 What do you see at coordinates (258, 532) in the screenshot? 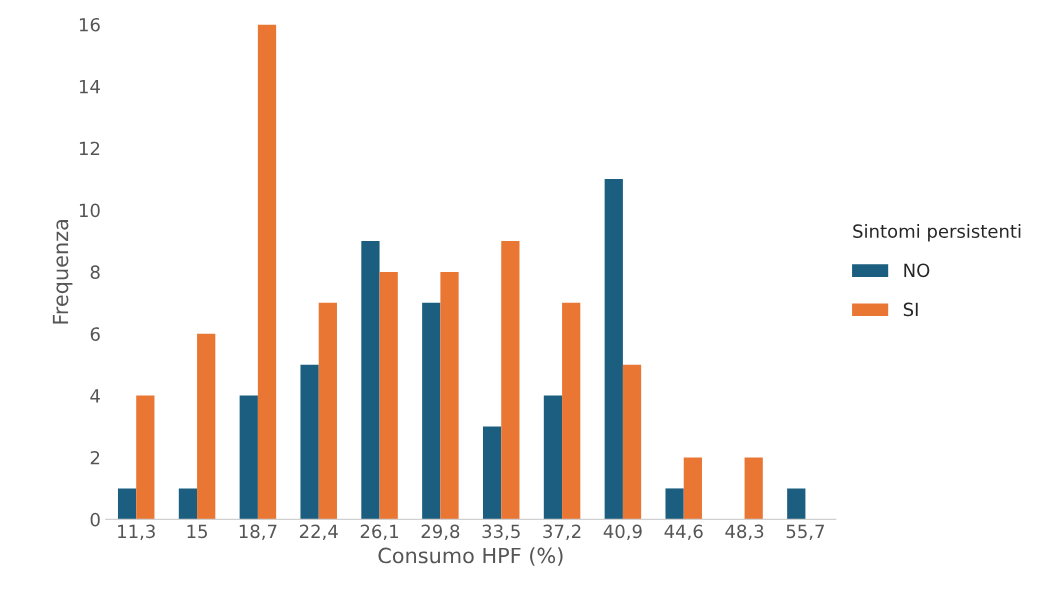
I see `x-tick-label: 18,7` at bounding box center [258, 532].